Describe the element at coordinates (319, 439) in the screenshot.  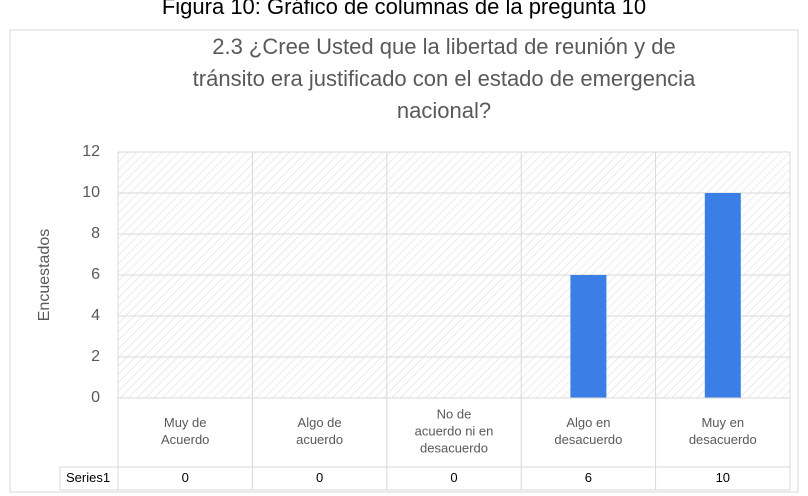
I see `x-tick-label: acuerdo` at that location.